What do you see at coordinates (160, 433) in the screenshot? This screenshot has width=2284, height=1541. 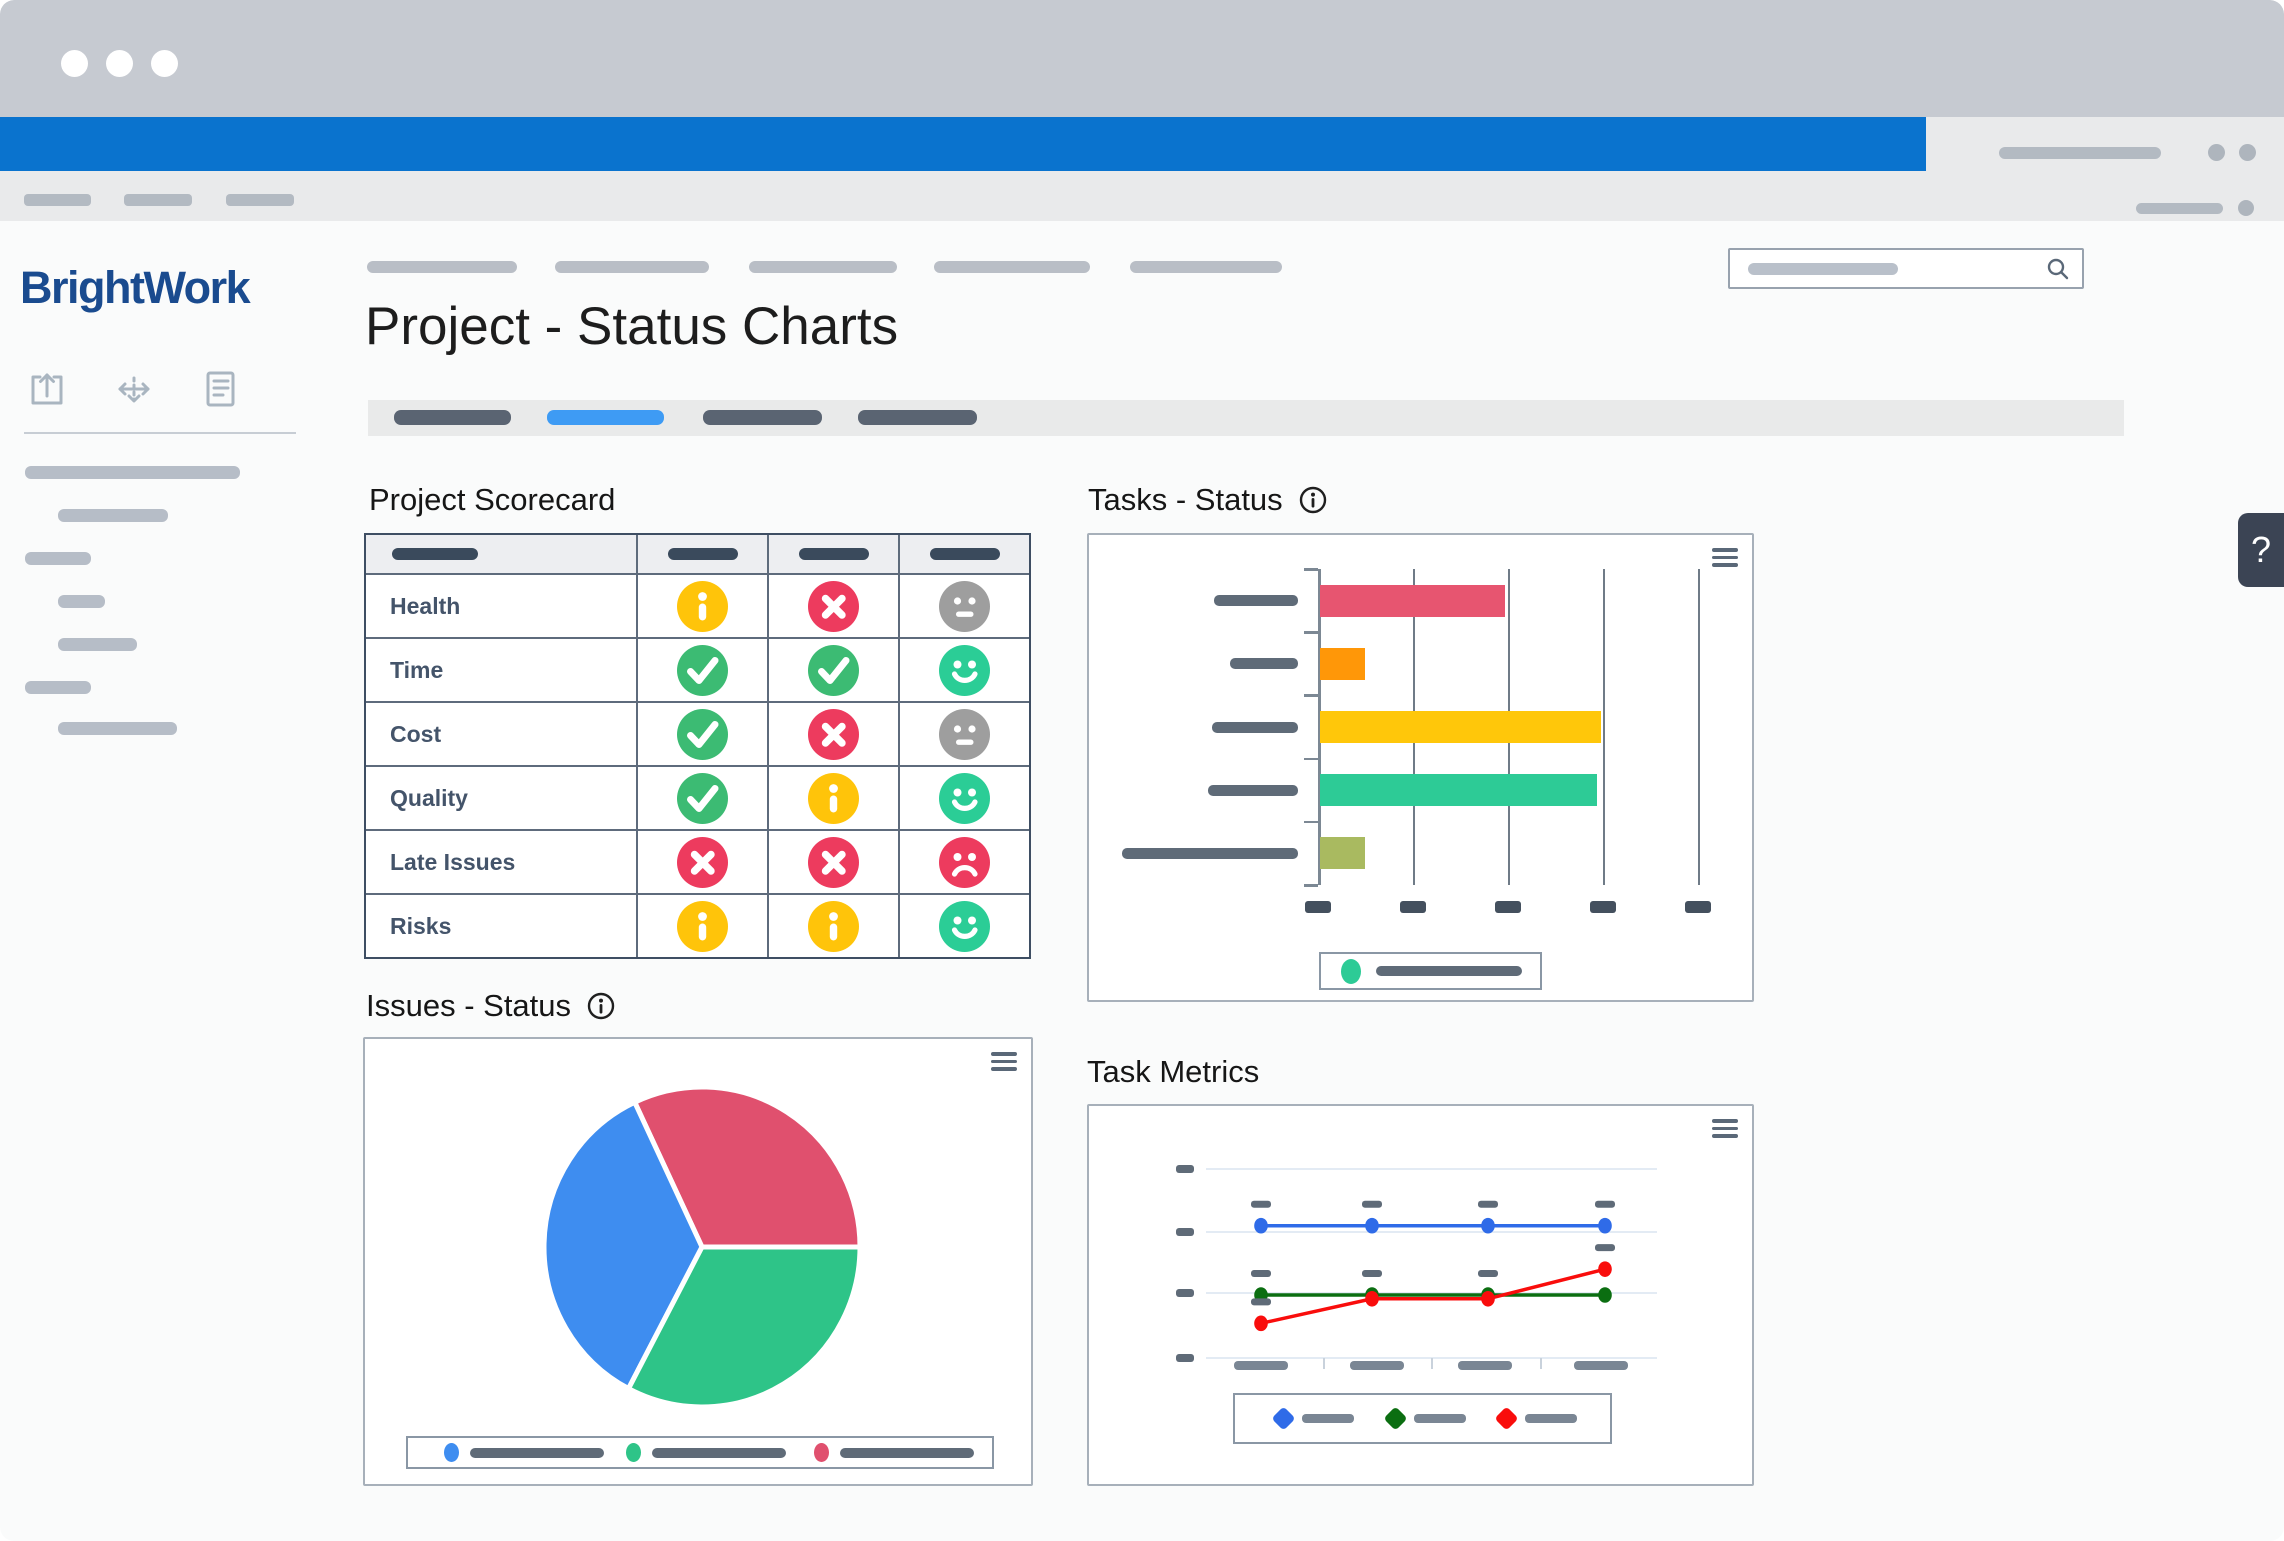 I see `sidebar-divider` at bounding box center [160, 433].